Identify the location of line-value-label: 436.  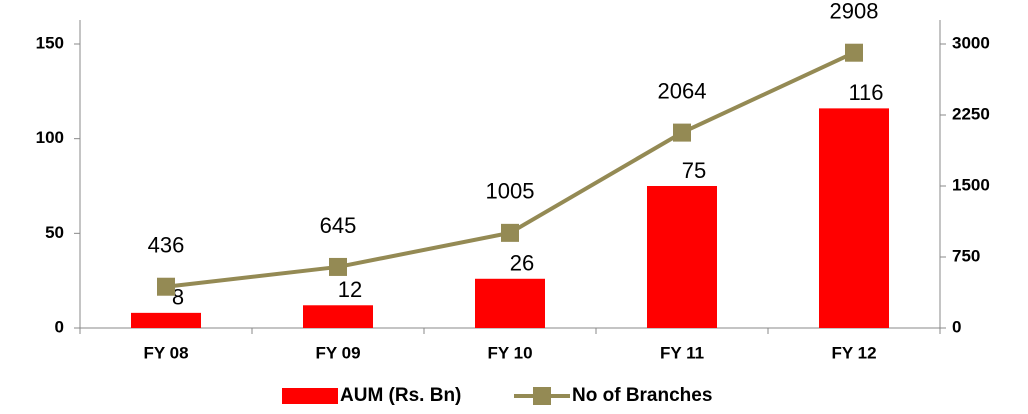
(166, 245).